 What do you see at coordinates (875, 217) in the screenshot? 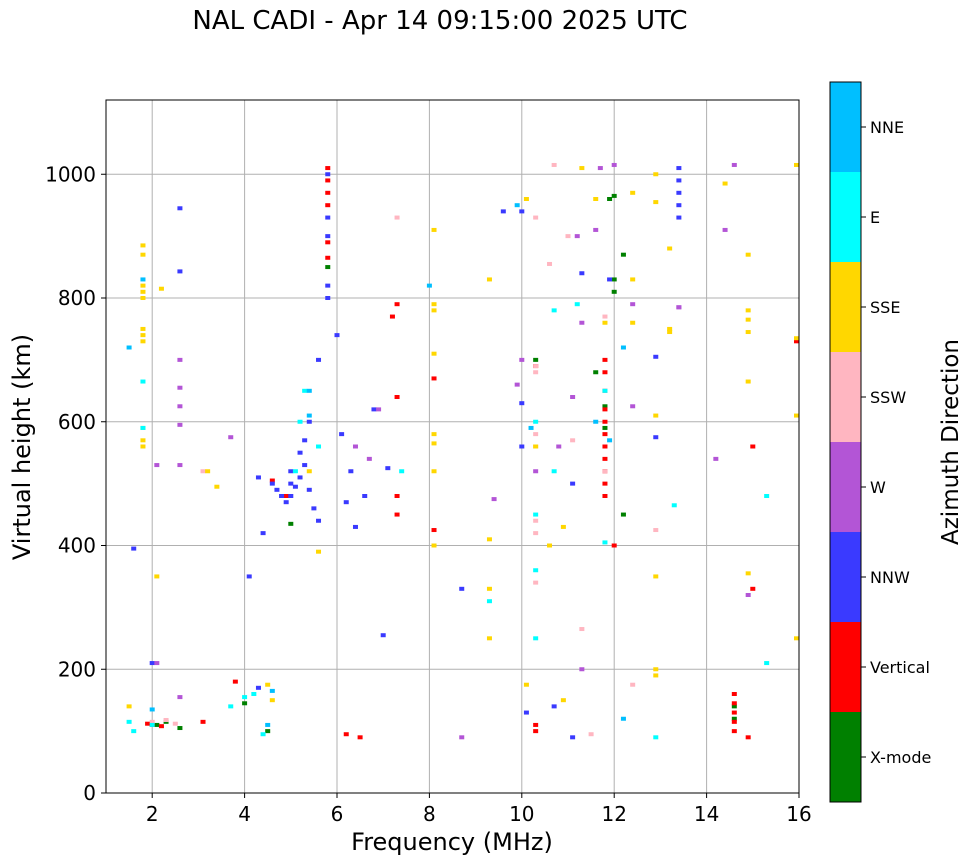
I see `colorbar-tick-label: E` at bounding box center [875, 217].